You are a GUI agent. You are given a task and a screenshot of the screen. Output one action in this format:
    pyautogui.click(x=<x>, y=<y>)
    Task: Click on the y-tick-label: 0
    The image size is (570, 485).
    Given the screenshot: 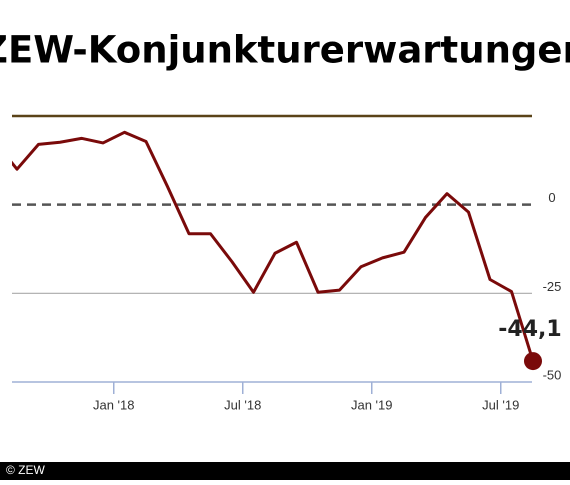 What is the action you would take?
    pyautogui.click(x=551, y=197)
    